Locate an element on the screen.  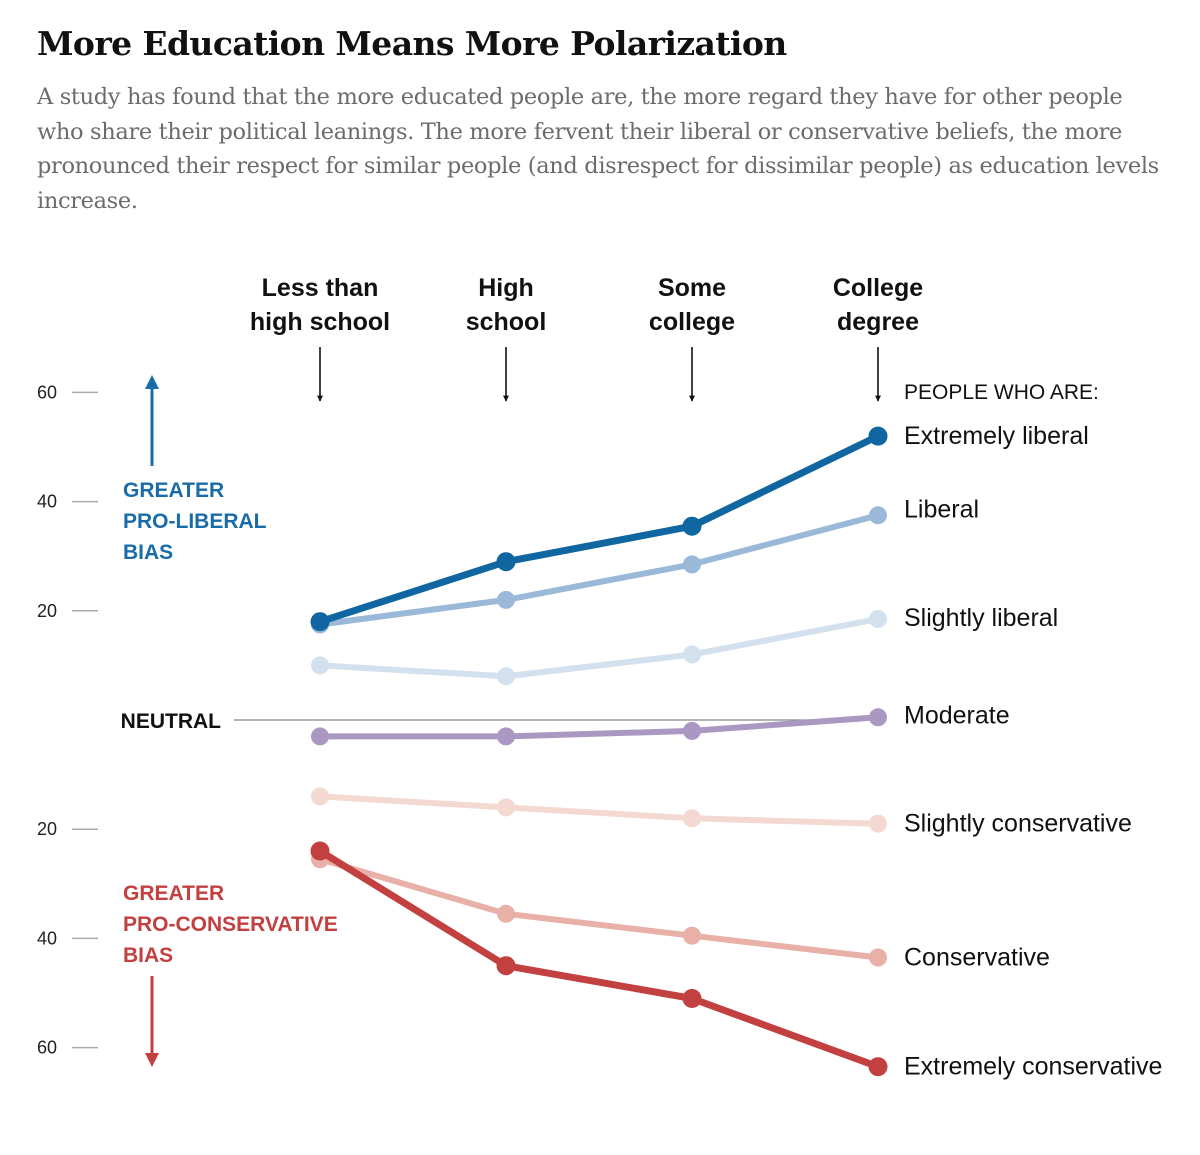
series-label-extremely-conservative: Extremely conservative is located at coordinates (1033, 1067).